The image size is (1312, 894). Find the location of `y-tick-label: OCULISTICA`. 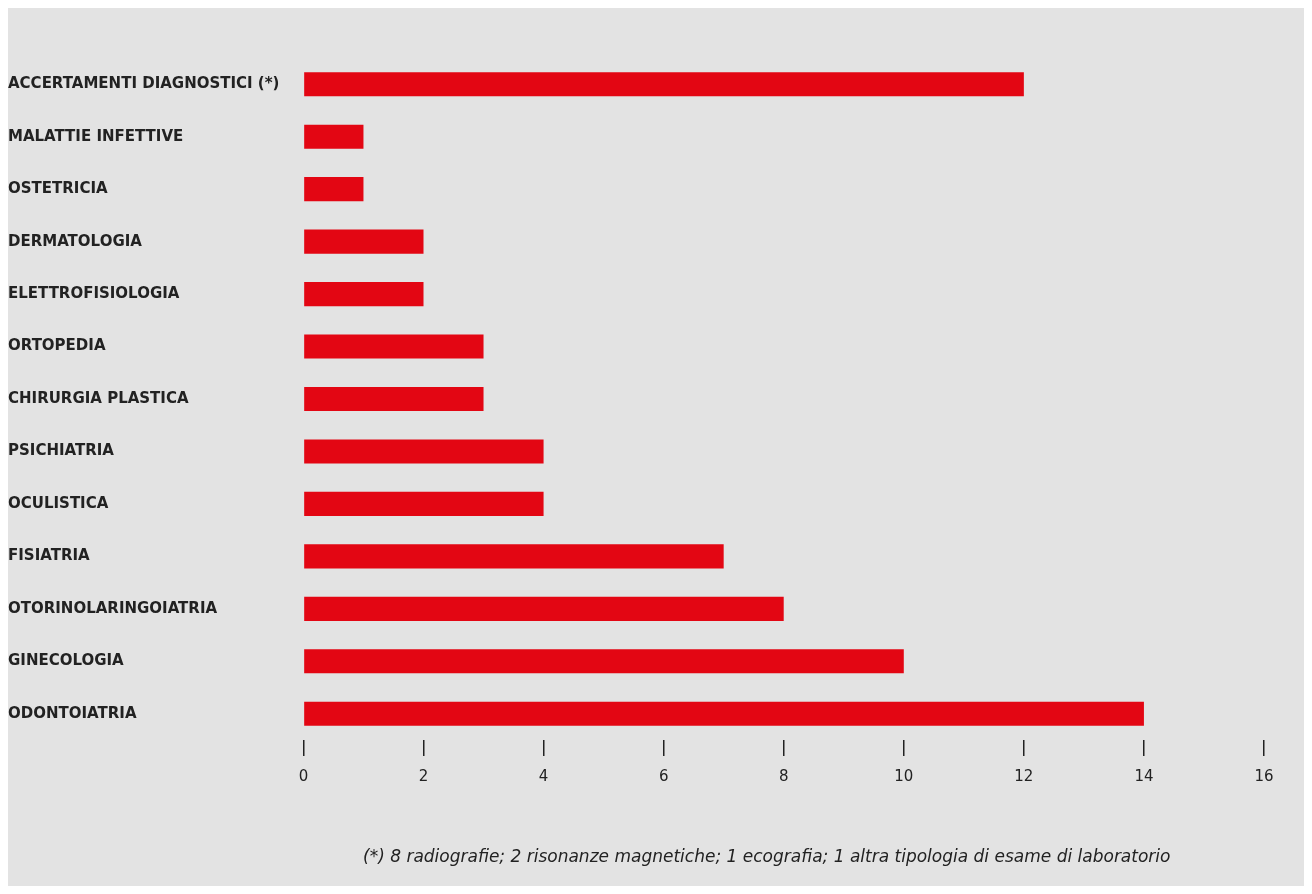

y-tick-label: OCULISTICA is located at coordinates (58, 502).